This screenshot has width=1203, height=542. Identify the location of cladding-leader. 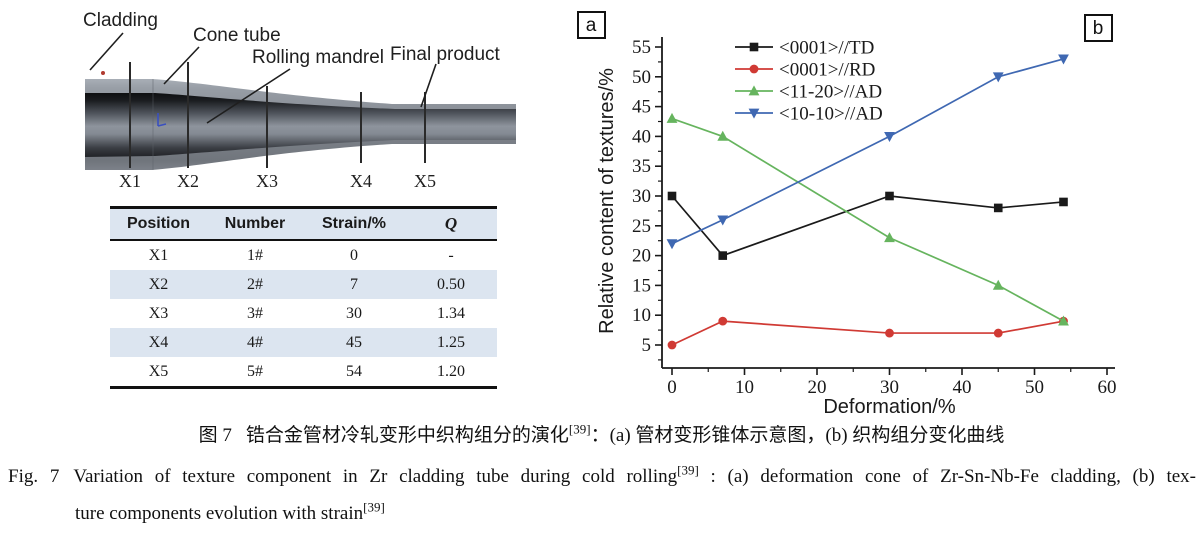
(106, 51).